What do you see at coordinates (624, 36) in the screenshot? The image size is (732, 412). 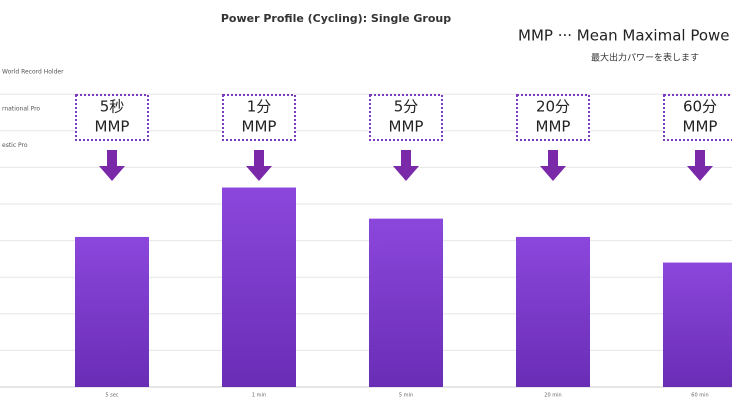 I see `legend-title: MMP ··· Mean Maximal Powe` at bounding box center [624, 36].